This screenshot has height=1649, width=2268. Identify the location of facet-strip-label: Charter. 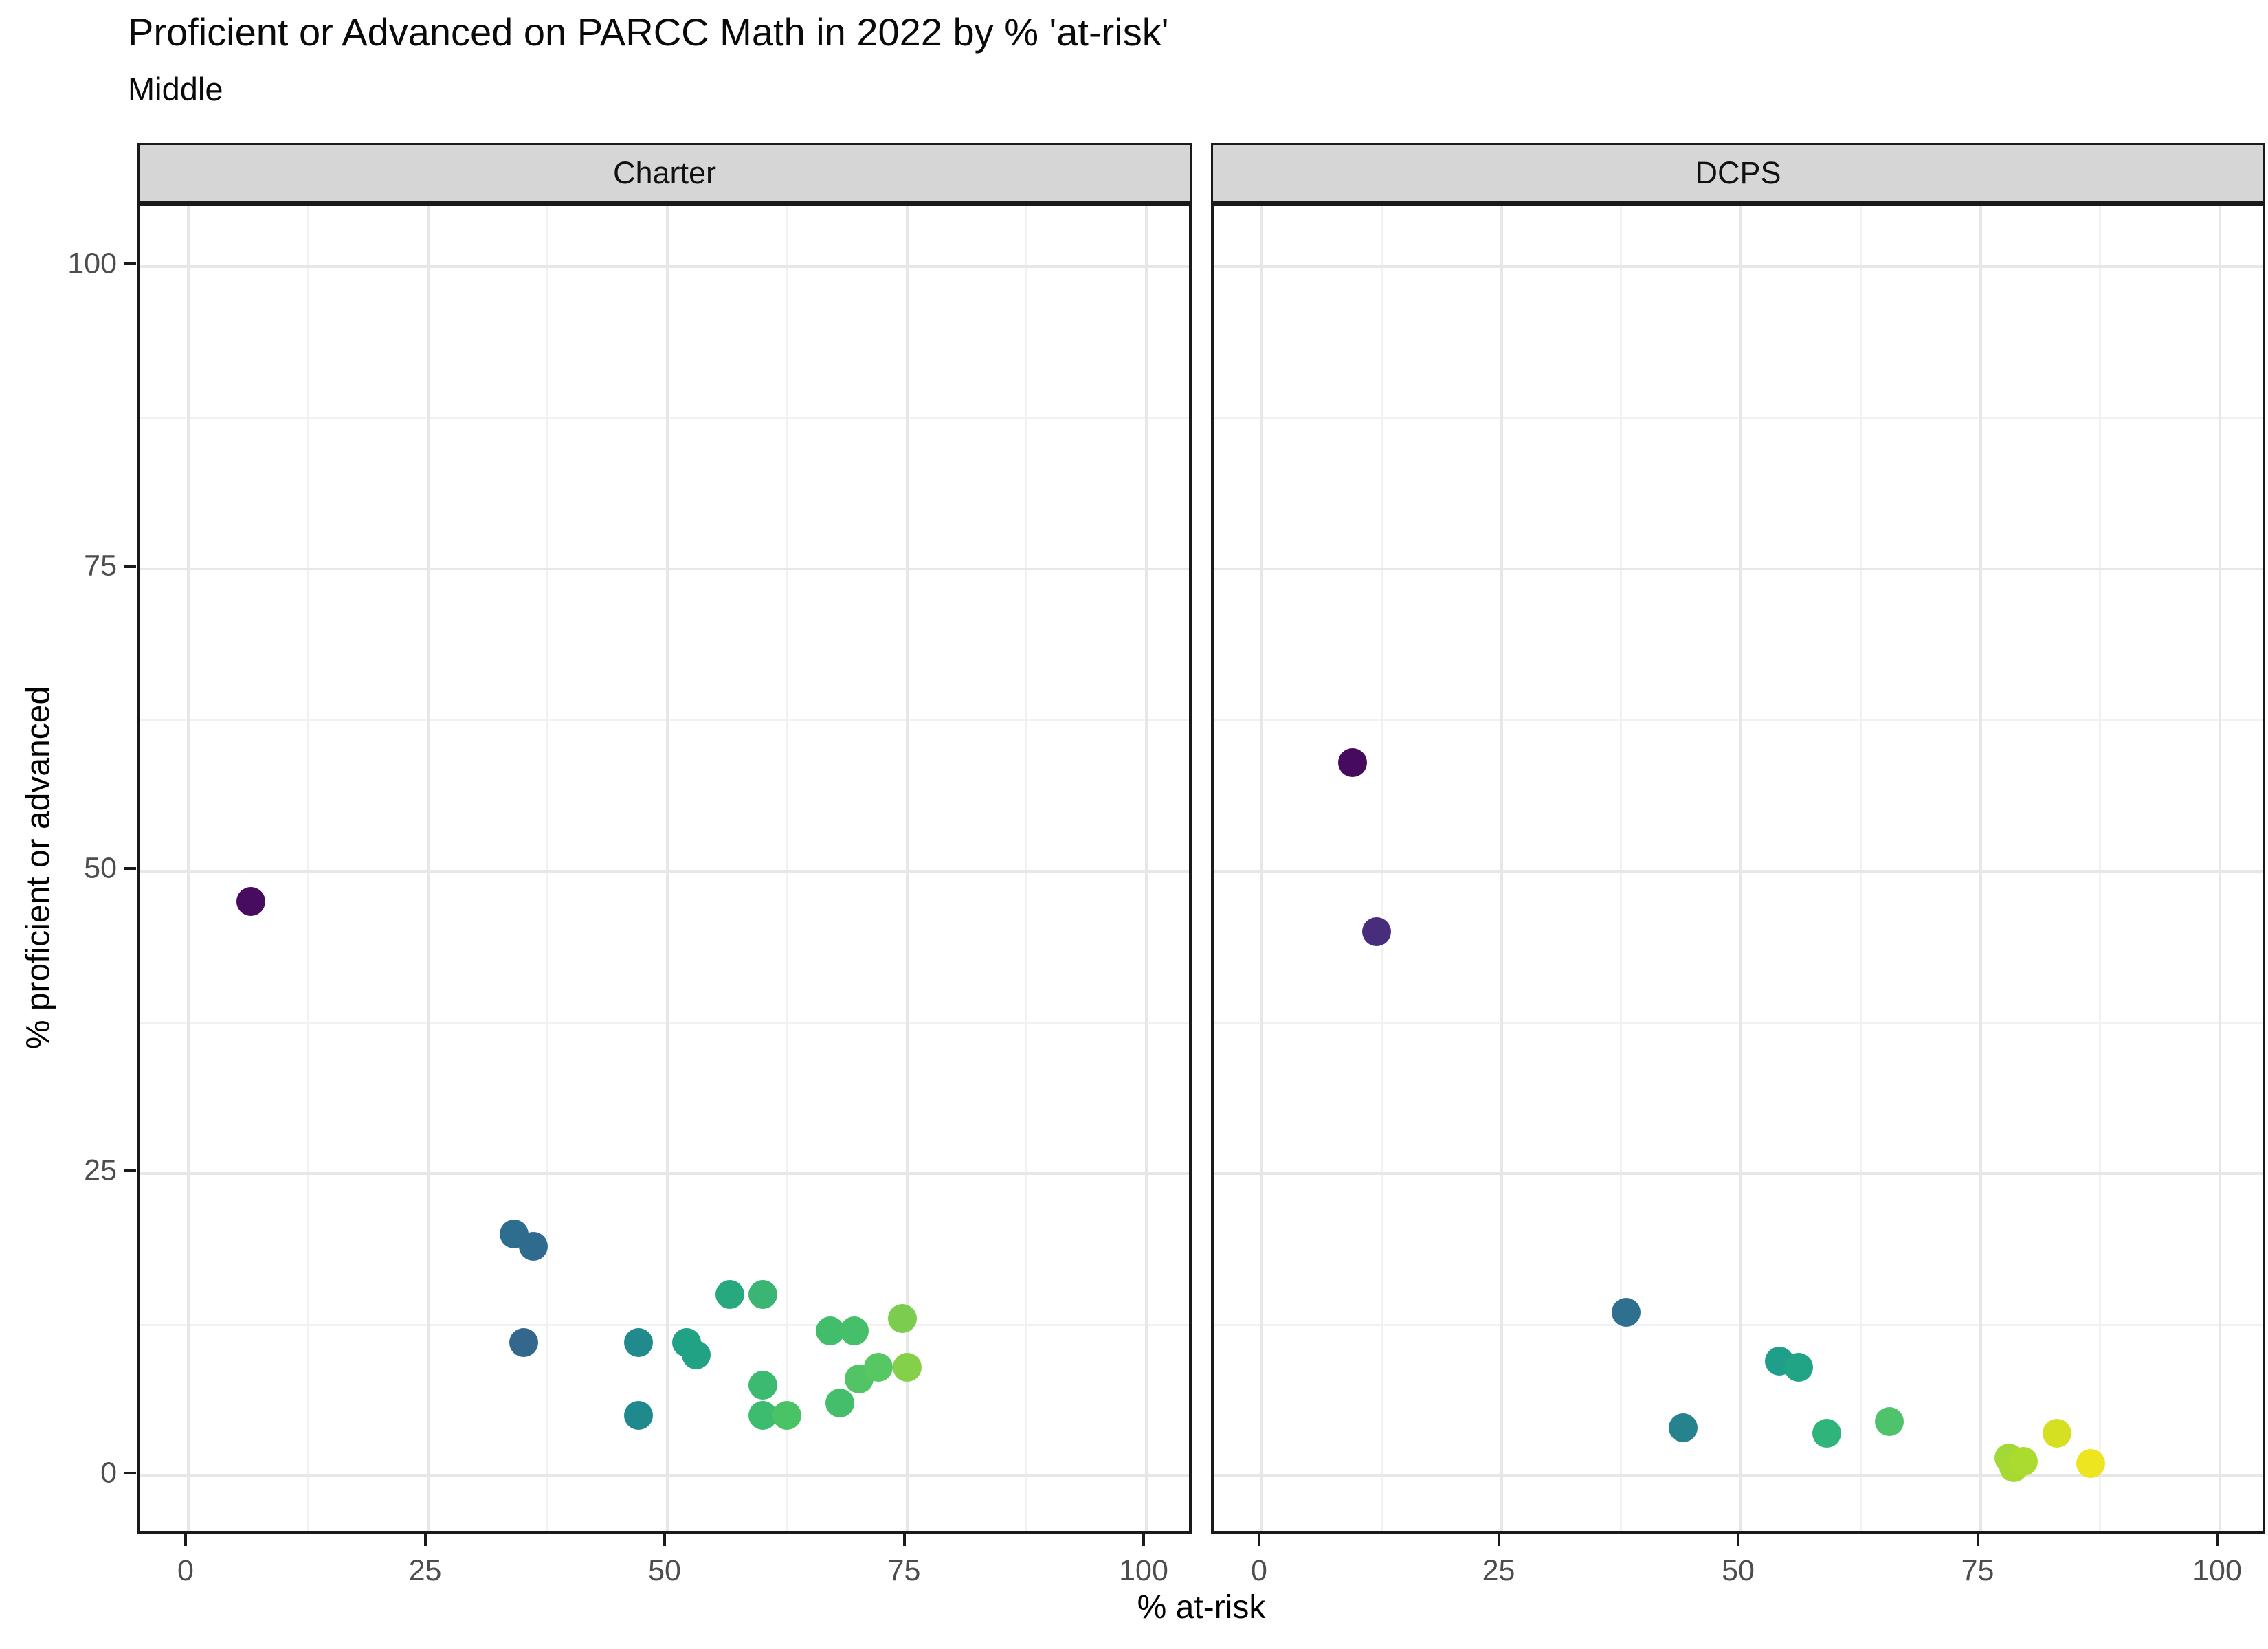
(664, 172).